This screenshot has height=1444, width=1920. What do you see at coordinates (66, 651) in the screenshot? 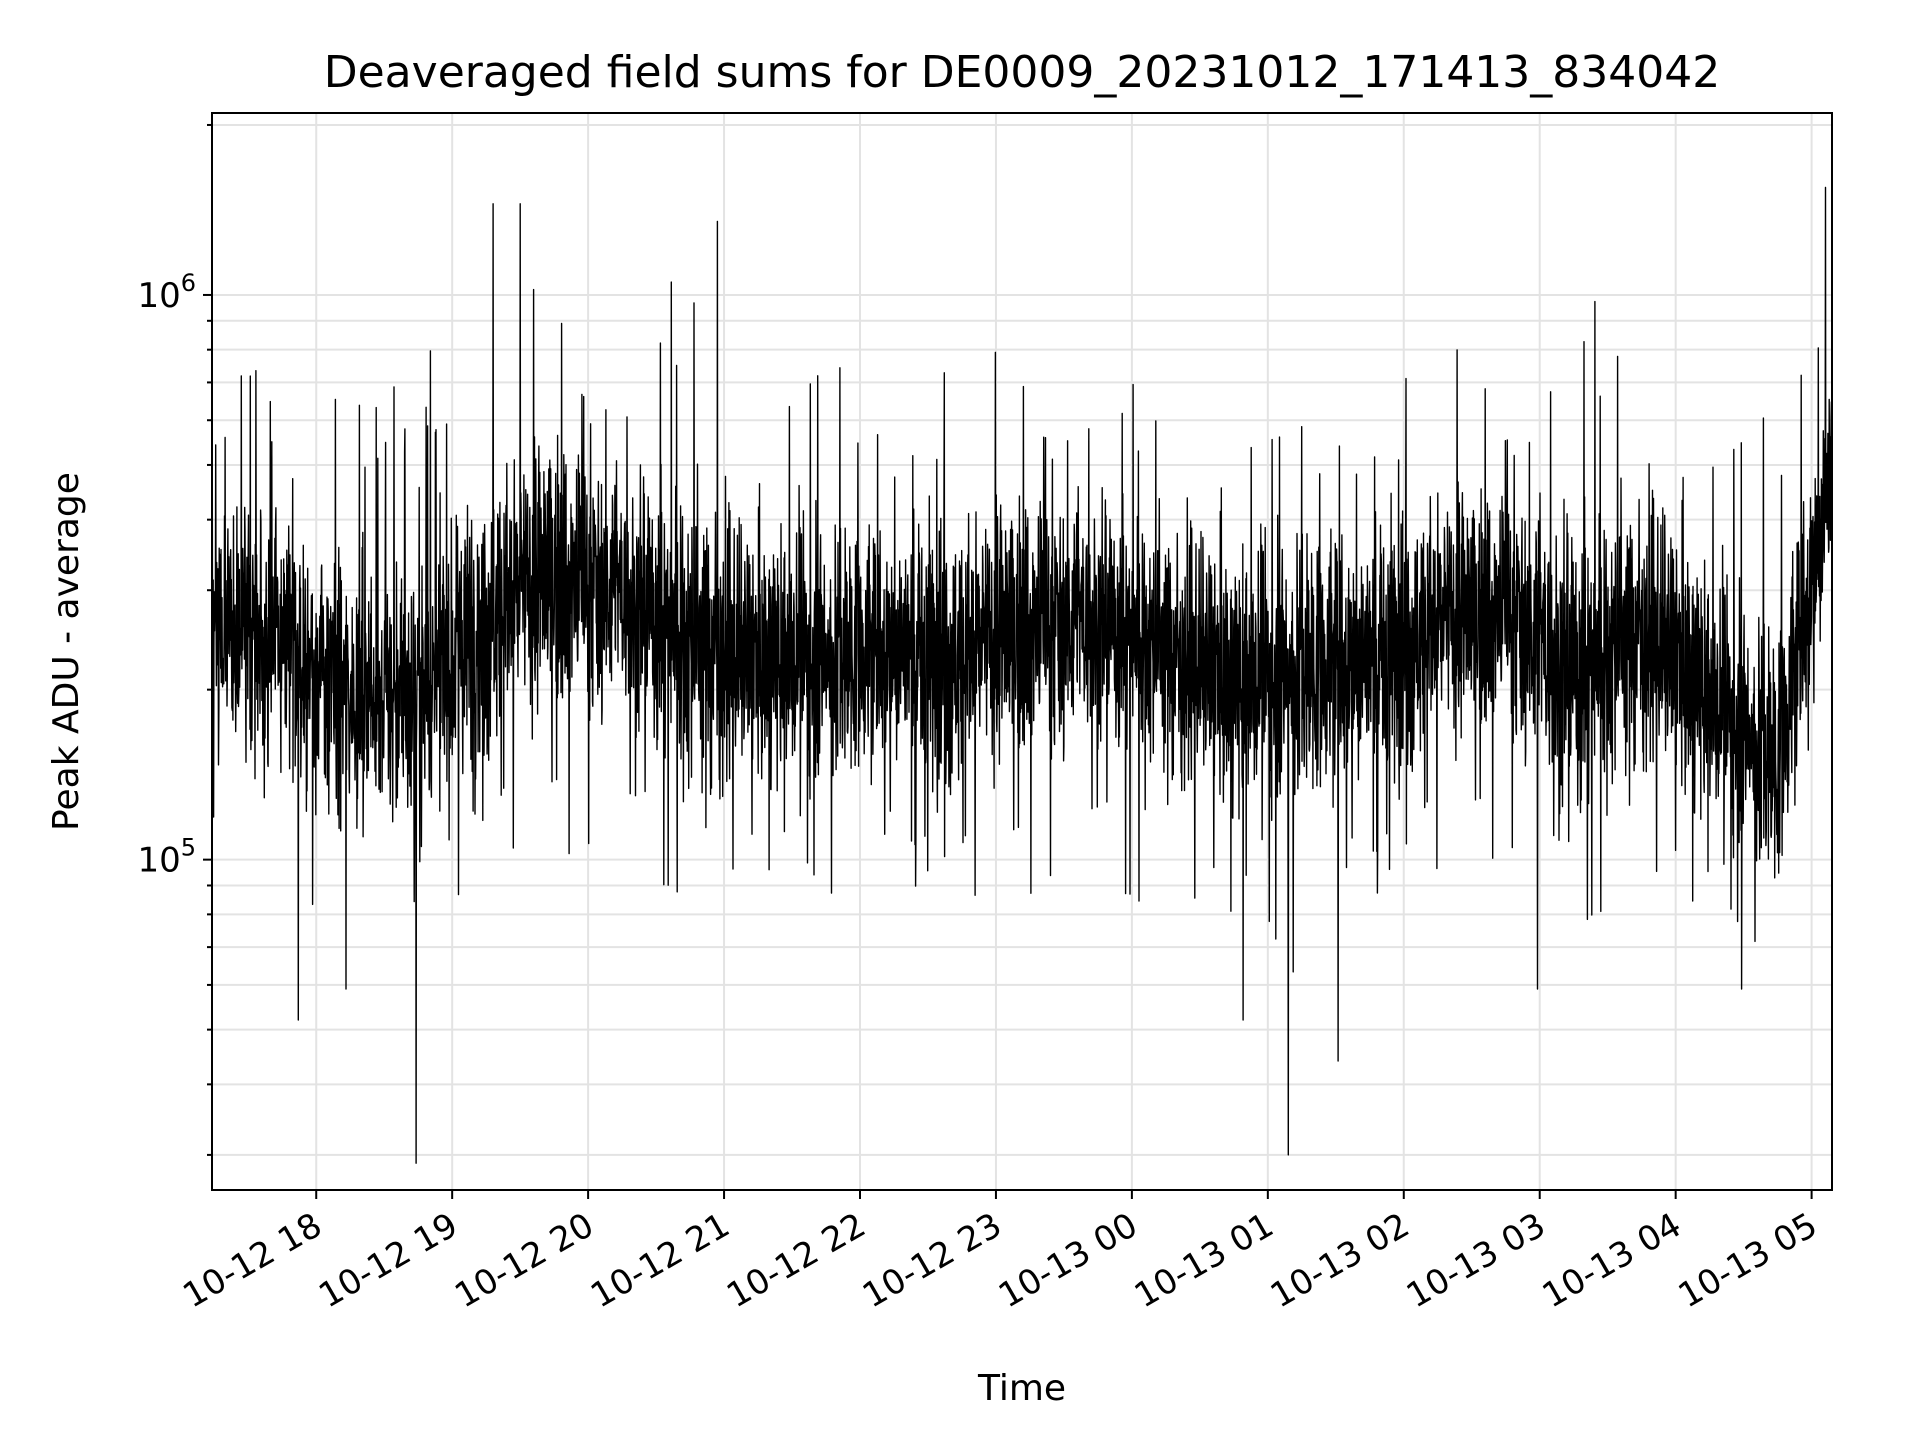
I see `y-axis-label: Peak ADU - average` at bounding box center [66, 651].